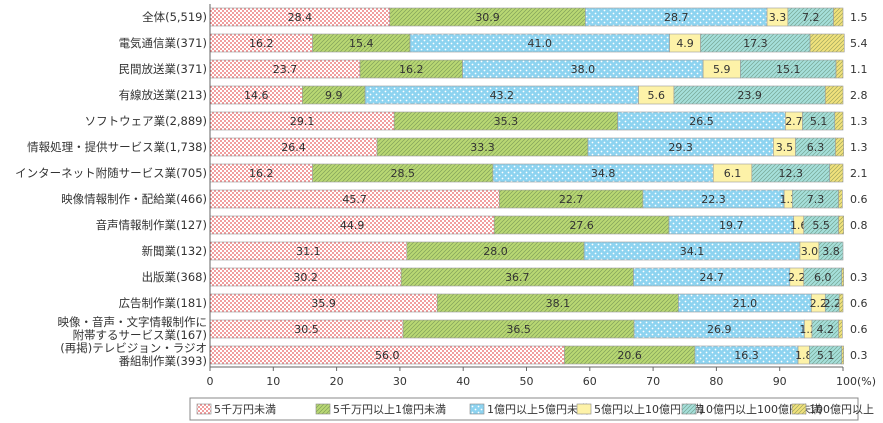 This screenshot has height=423, width=883. I want to click on value-label: 20.6, so click(629, 355).